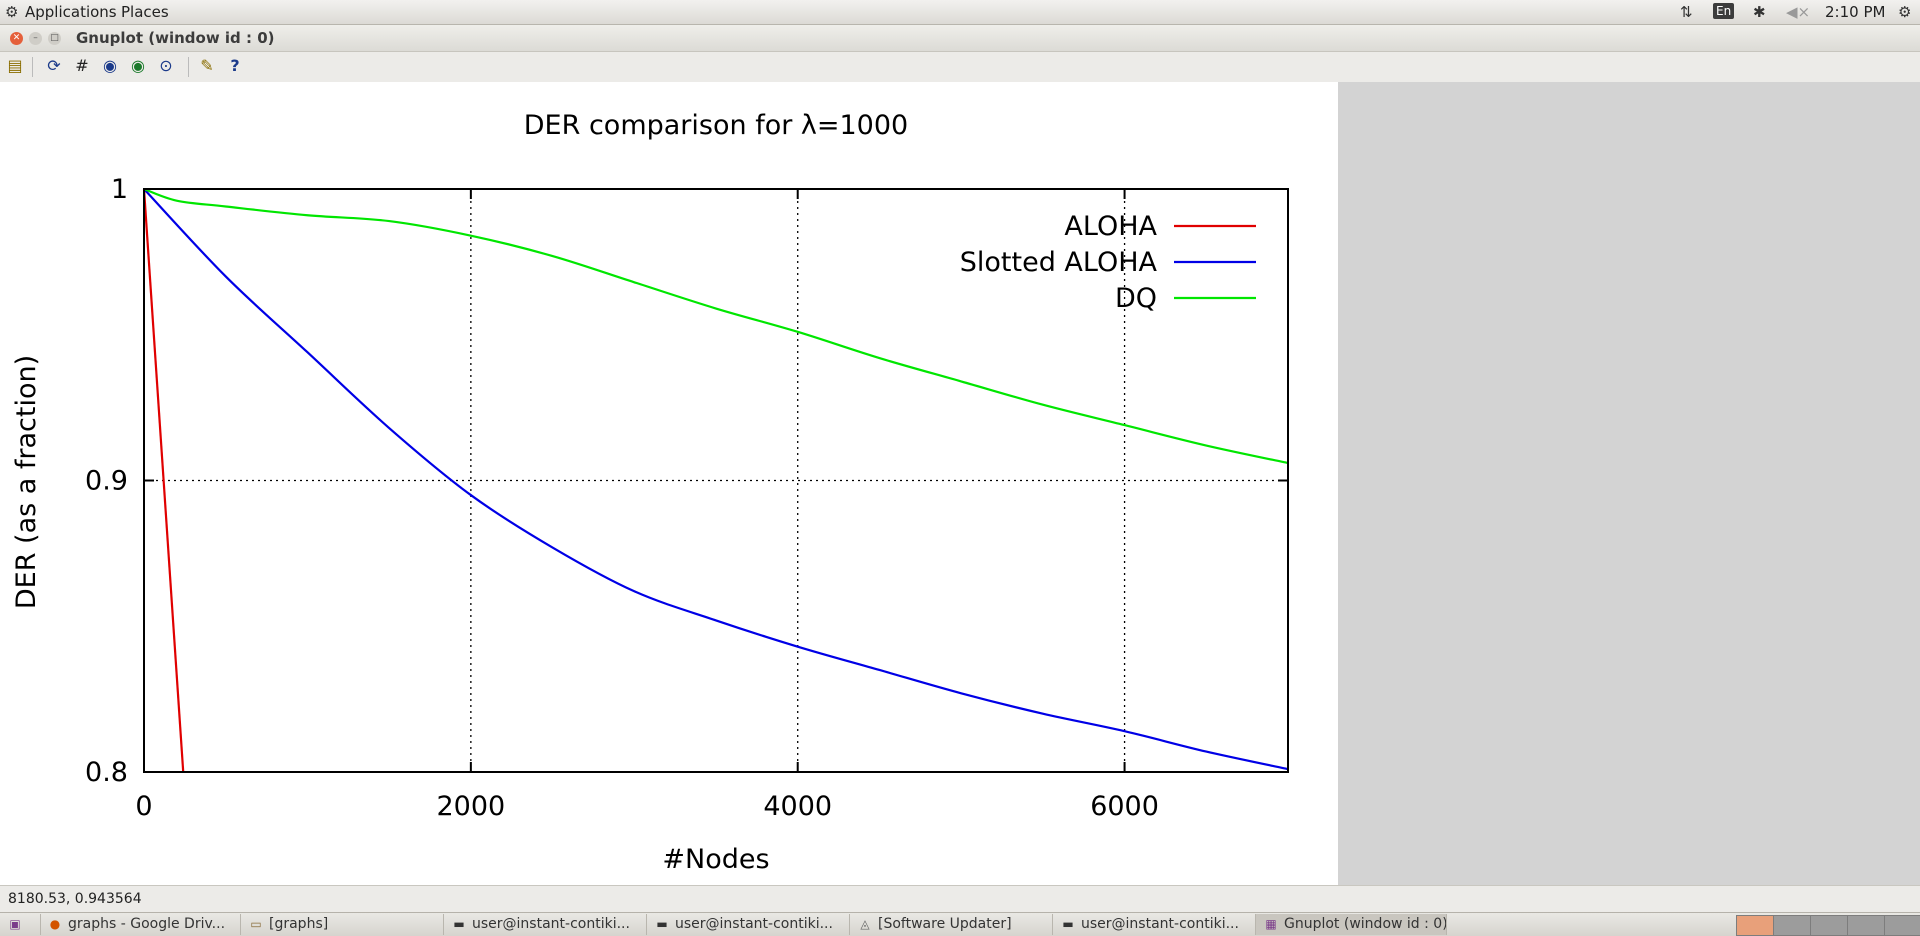 This screenshot has width=1920, height=936. What do you see at coordinates (55, 924) in the screenshot?
I see `firefox-icon: ●` at bounding box center [55, 924].